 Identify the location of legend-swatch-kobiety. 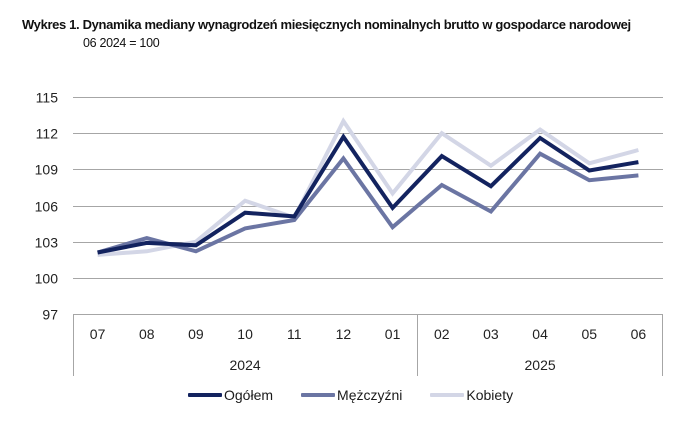
(447, 395).